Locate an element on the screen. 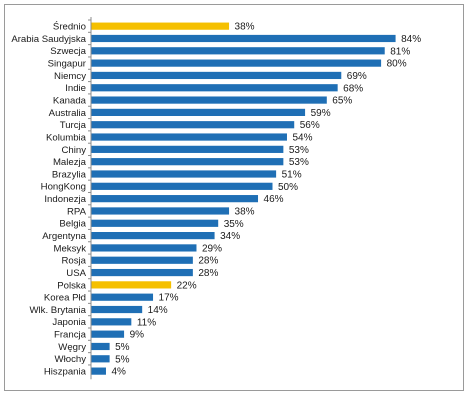 This screenshot has width=470, height=400. value-label: 50% is located at coordinates (288, 187).